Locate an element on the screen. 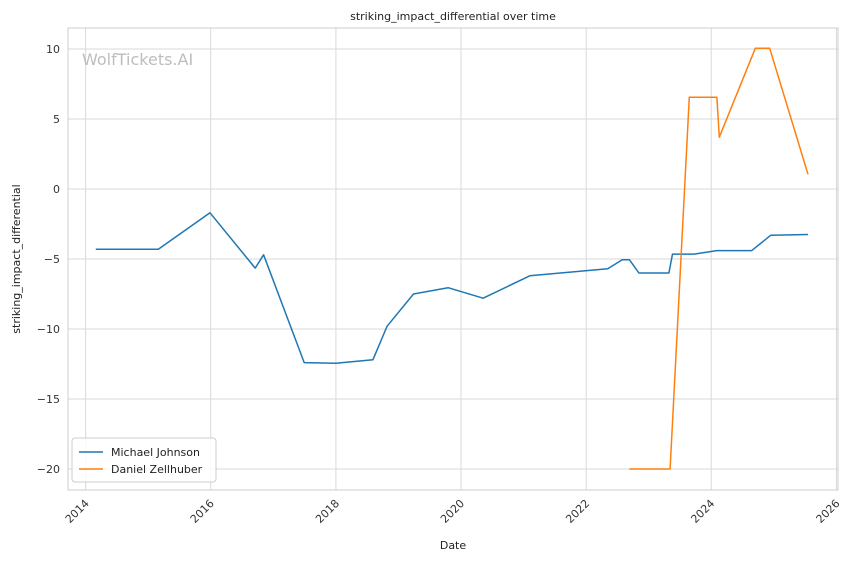 The height and width of the screenshot is (561, 859). legend-box is located at coordinates (144, 460).